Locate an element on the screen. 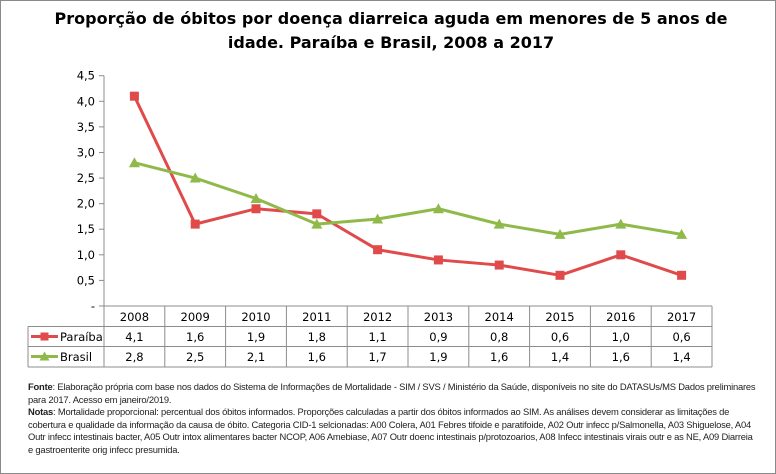 This screenshot has height=474, width=776. source-label: Fonte is located at coordinates (40, 386).